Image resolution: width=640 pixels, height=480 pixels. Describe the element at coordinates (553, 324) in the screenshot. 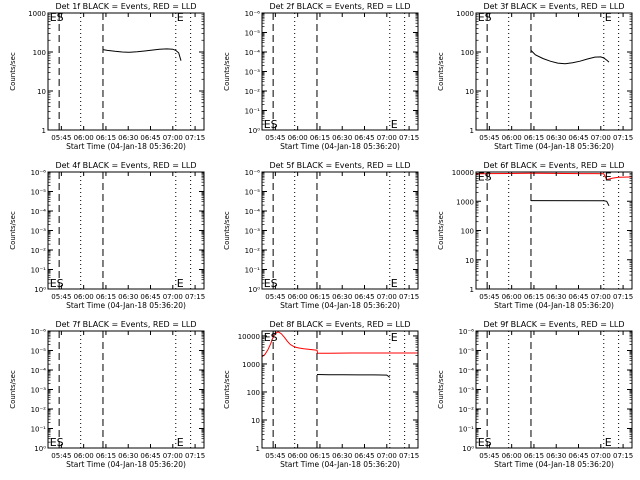

I see `panel-title: Det 9f BLACK = Events, RED = LLD` at that location.